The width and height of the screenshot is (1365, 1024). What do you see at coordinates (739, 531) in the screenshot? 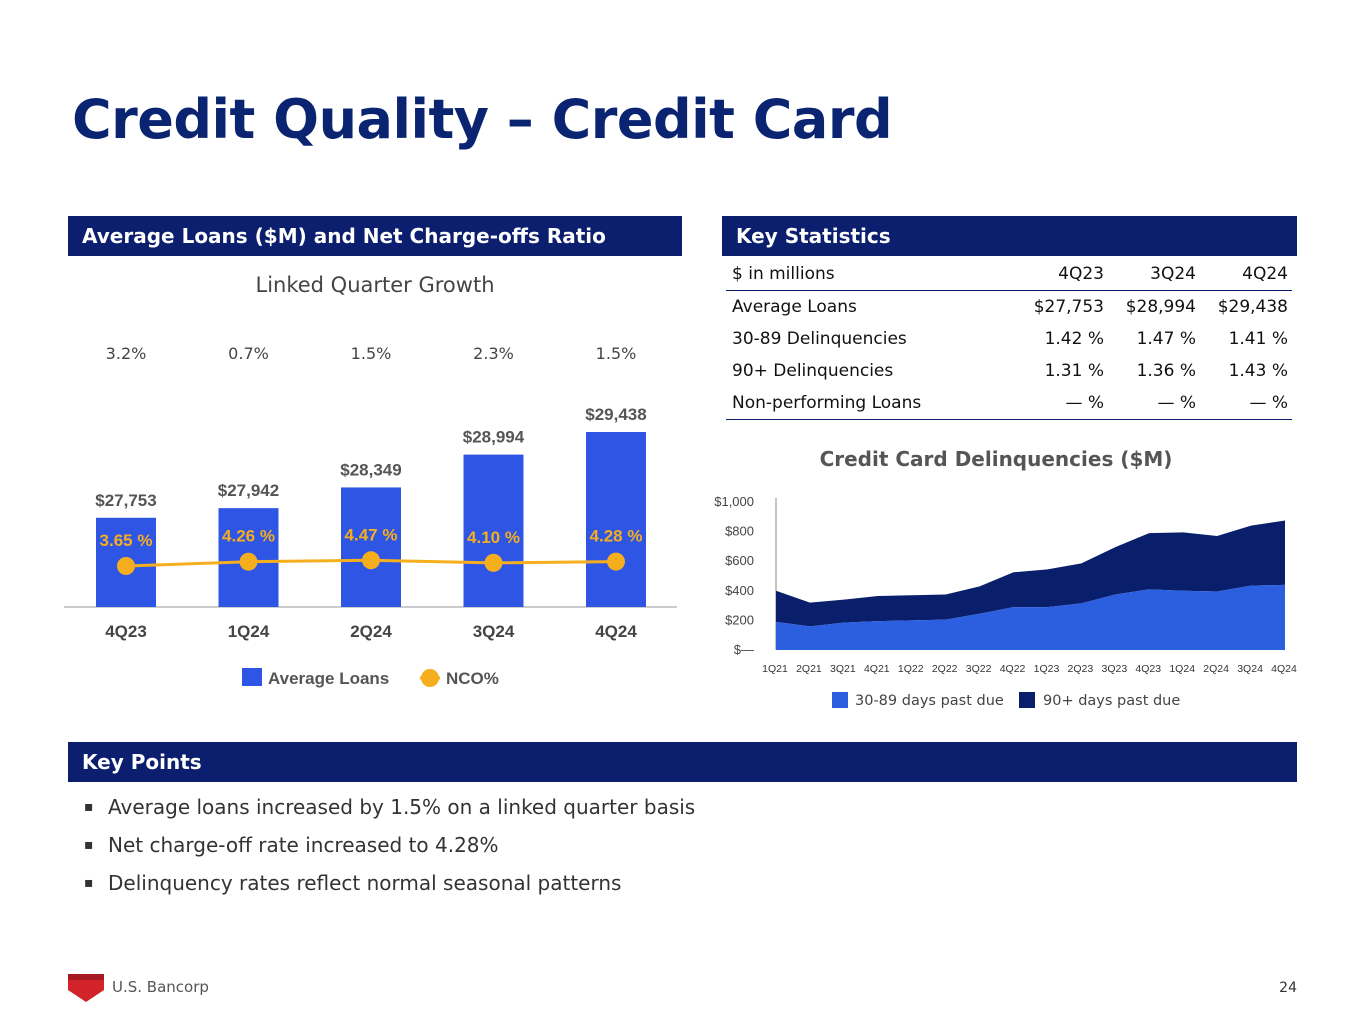
I see `y-tick-label: $800` at bounding box center [739, 531].